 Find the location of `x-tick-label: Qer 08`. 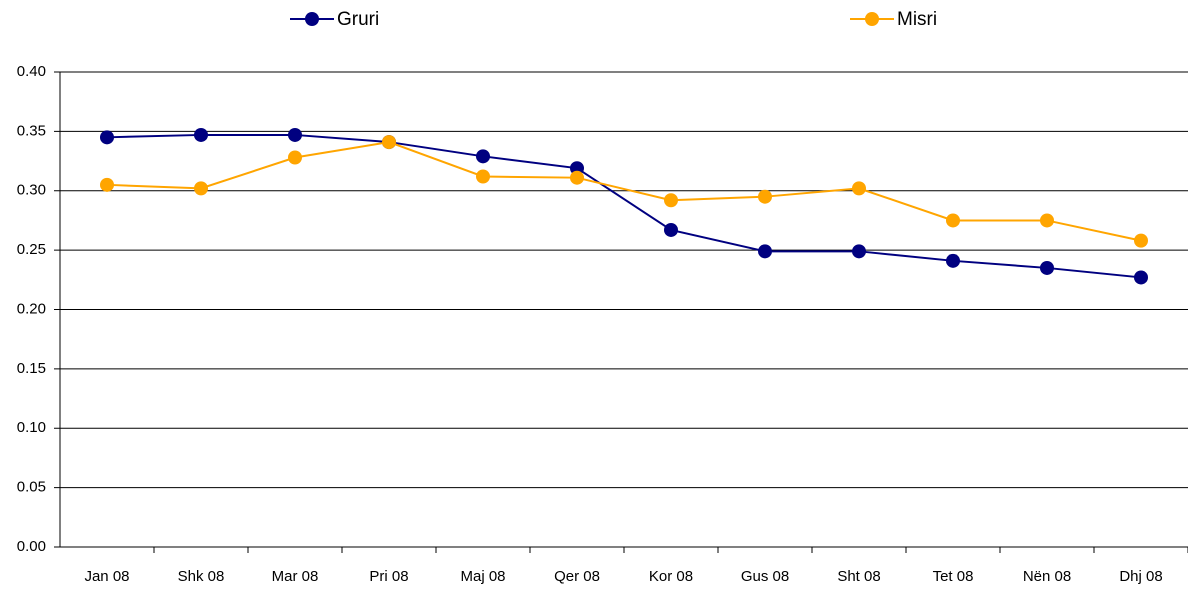

x-tick-label: Qer 08 is located at coordinates (577, 576).